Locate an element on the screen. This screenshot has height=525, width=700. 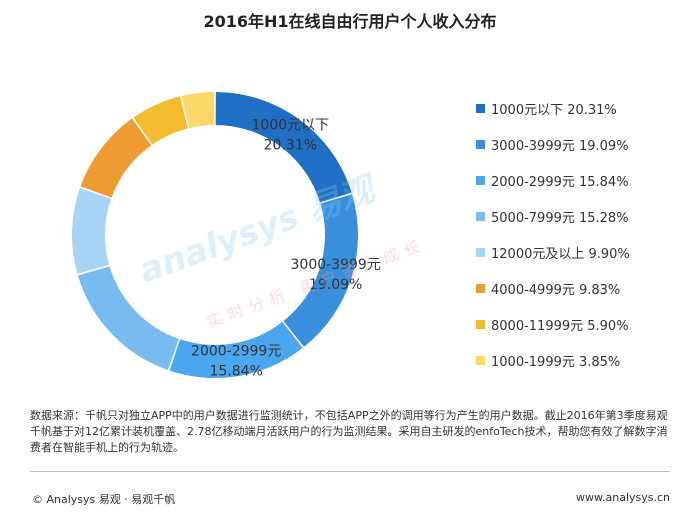
data-label-3000-3999元-value: 19.09% is located at coordinates (335, 285).